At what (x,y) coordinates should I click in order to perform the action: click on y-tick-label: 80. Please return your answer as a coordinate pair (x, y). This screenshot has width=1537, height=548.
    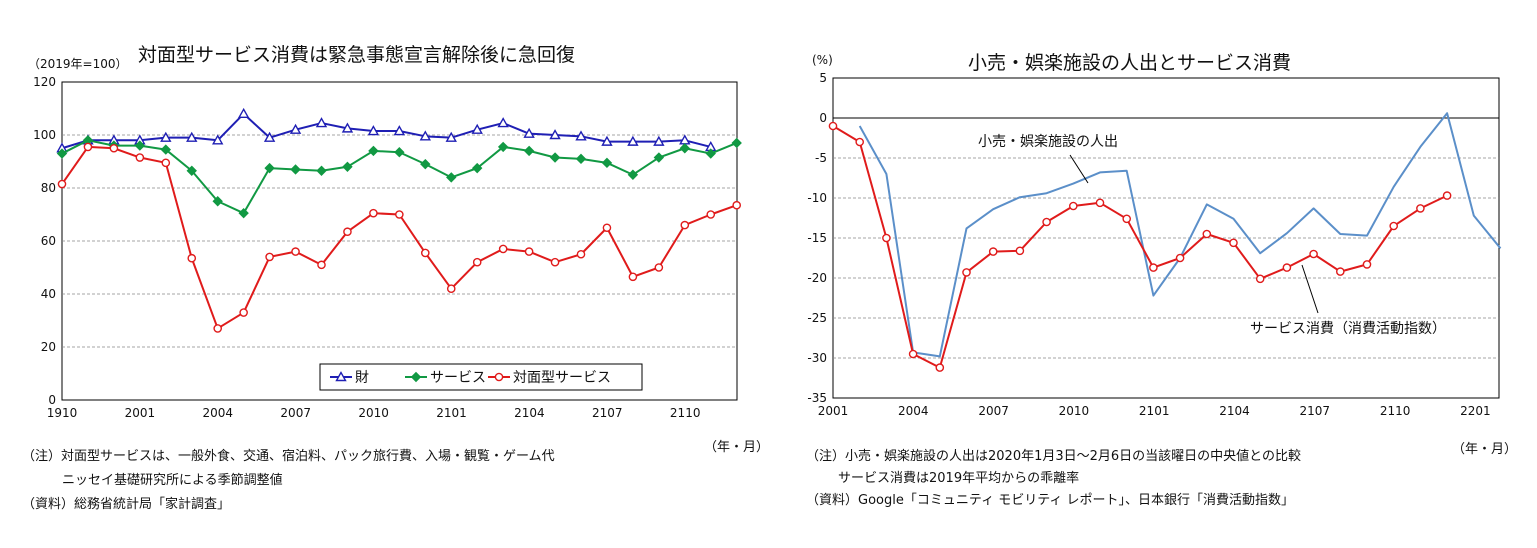
    Looking at the image, I should click on (48, 188).